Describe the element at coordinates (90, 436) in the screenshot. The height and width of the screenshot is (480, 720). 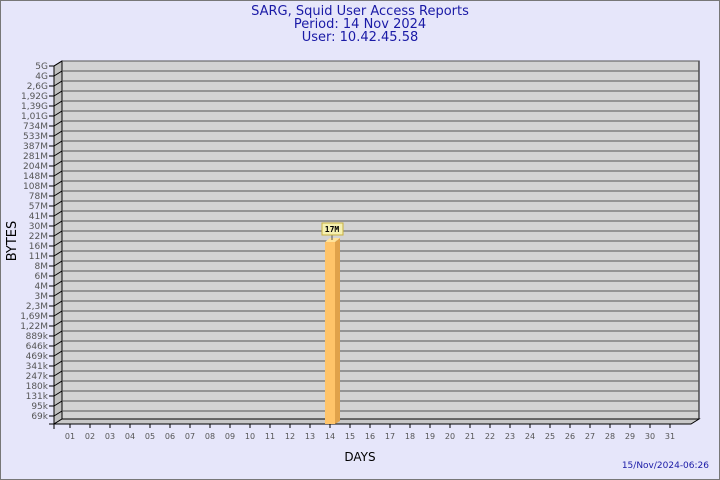
I see `x-tick-label: 02` at that location.